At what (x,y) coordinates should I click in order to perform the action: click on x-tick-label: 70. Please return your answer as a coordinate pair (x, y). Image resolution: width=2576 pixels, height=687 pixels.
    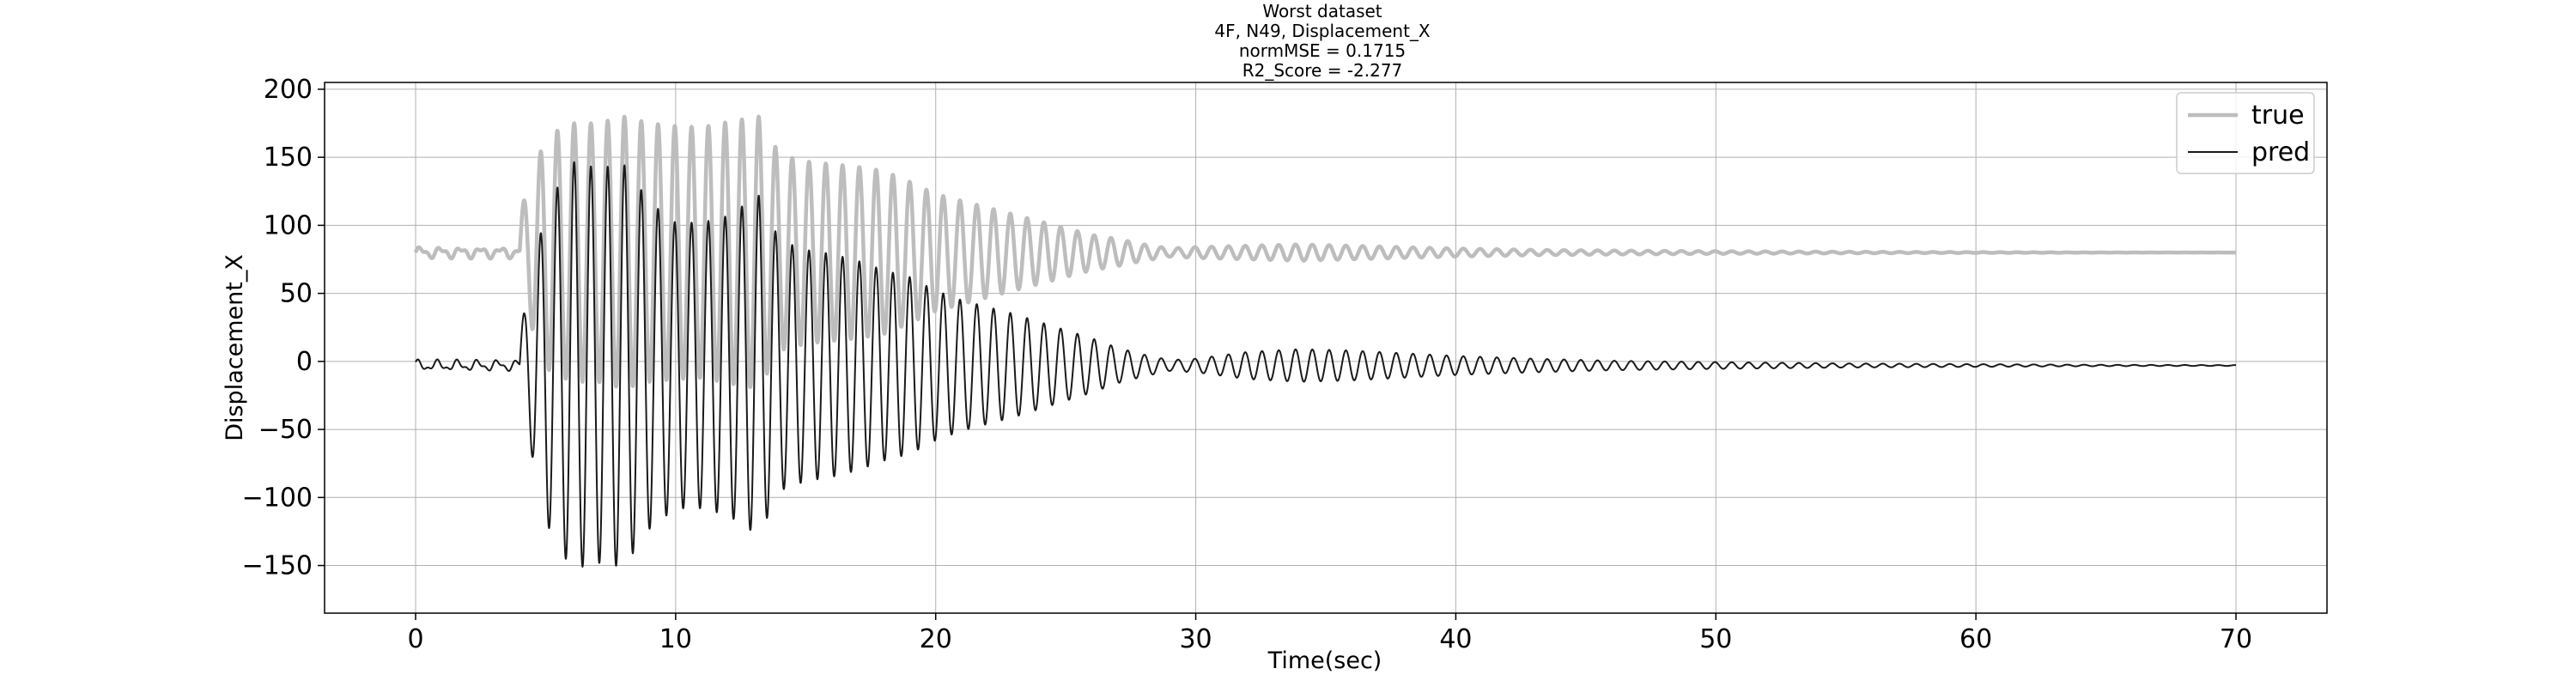
    Looking at the image, I should click on (2236, 639).